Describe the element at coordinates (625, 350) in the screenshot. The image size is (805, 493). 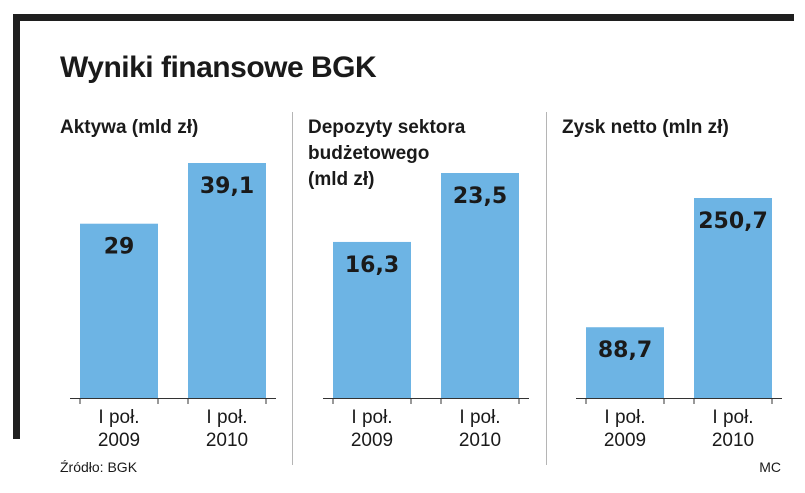
I see `data-label: 88,7` at that location.